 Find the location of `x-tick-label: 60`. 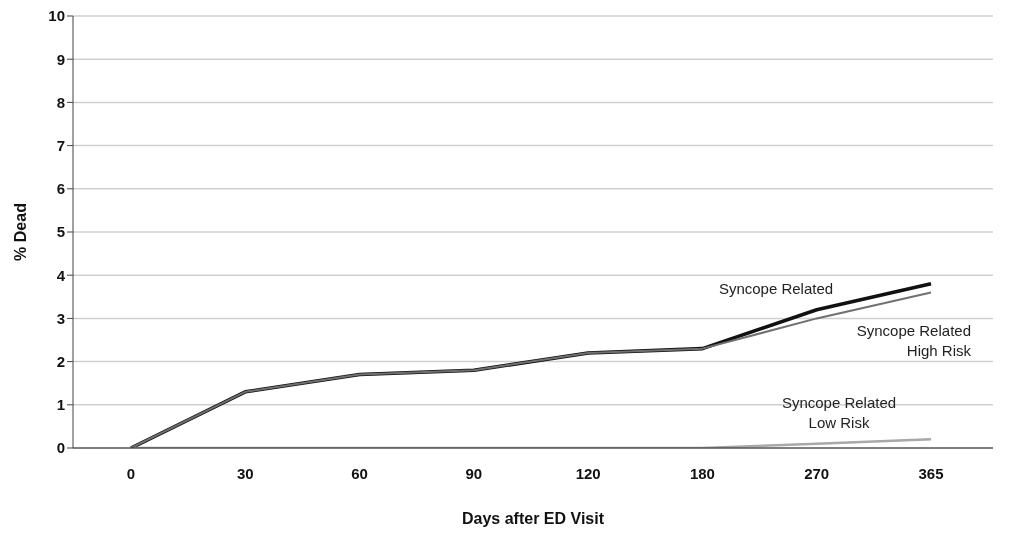

x-tick-label: 60 is located at coordinates (359, 473).